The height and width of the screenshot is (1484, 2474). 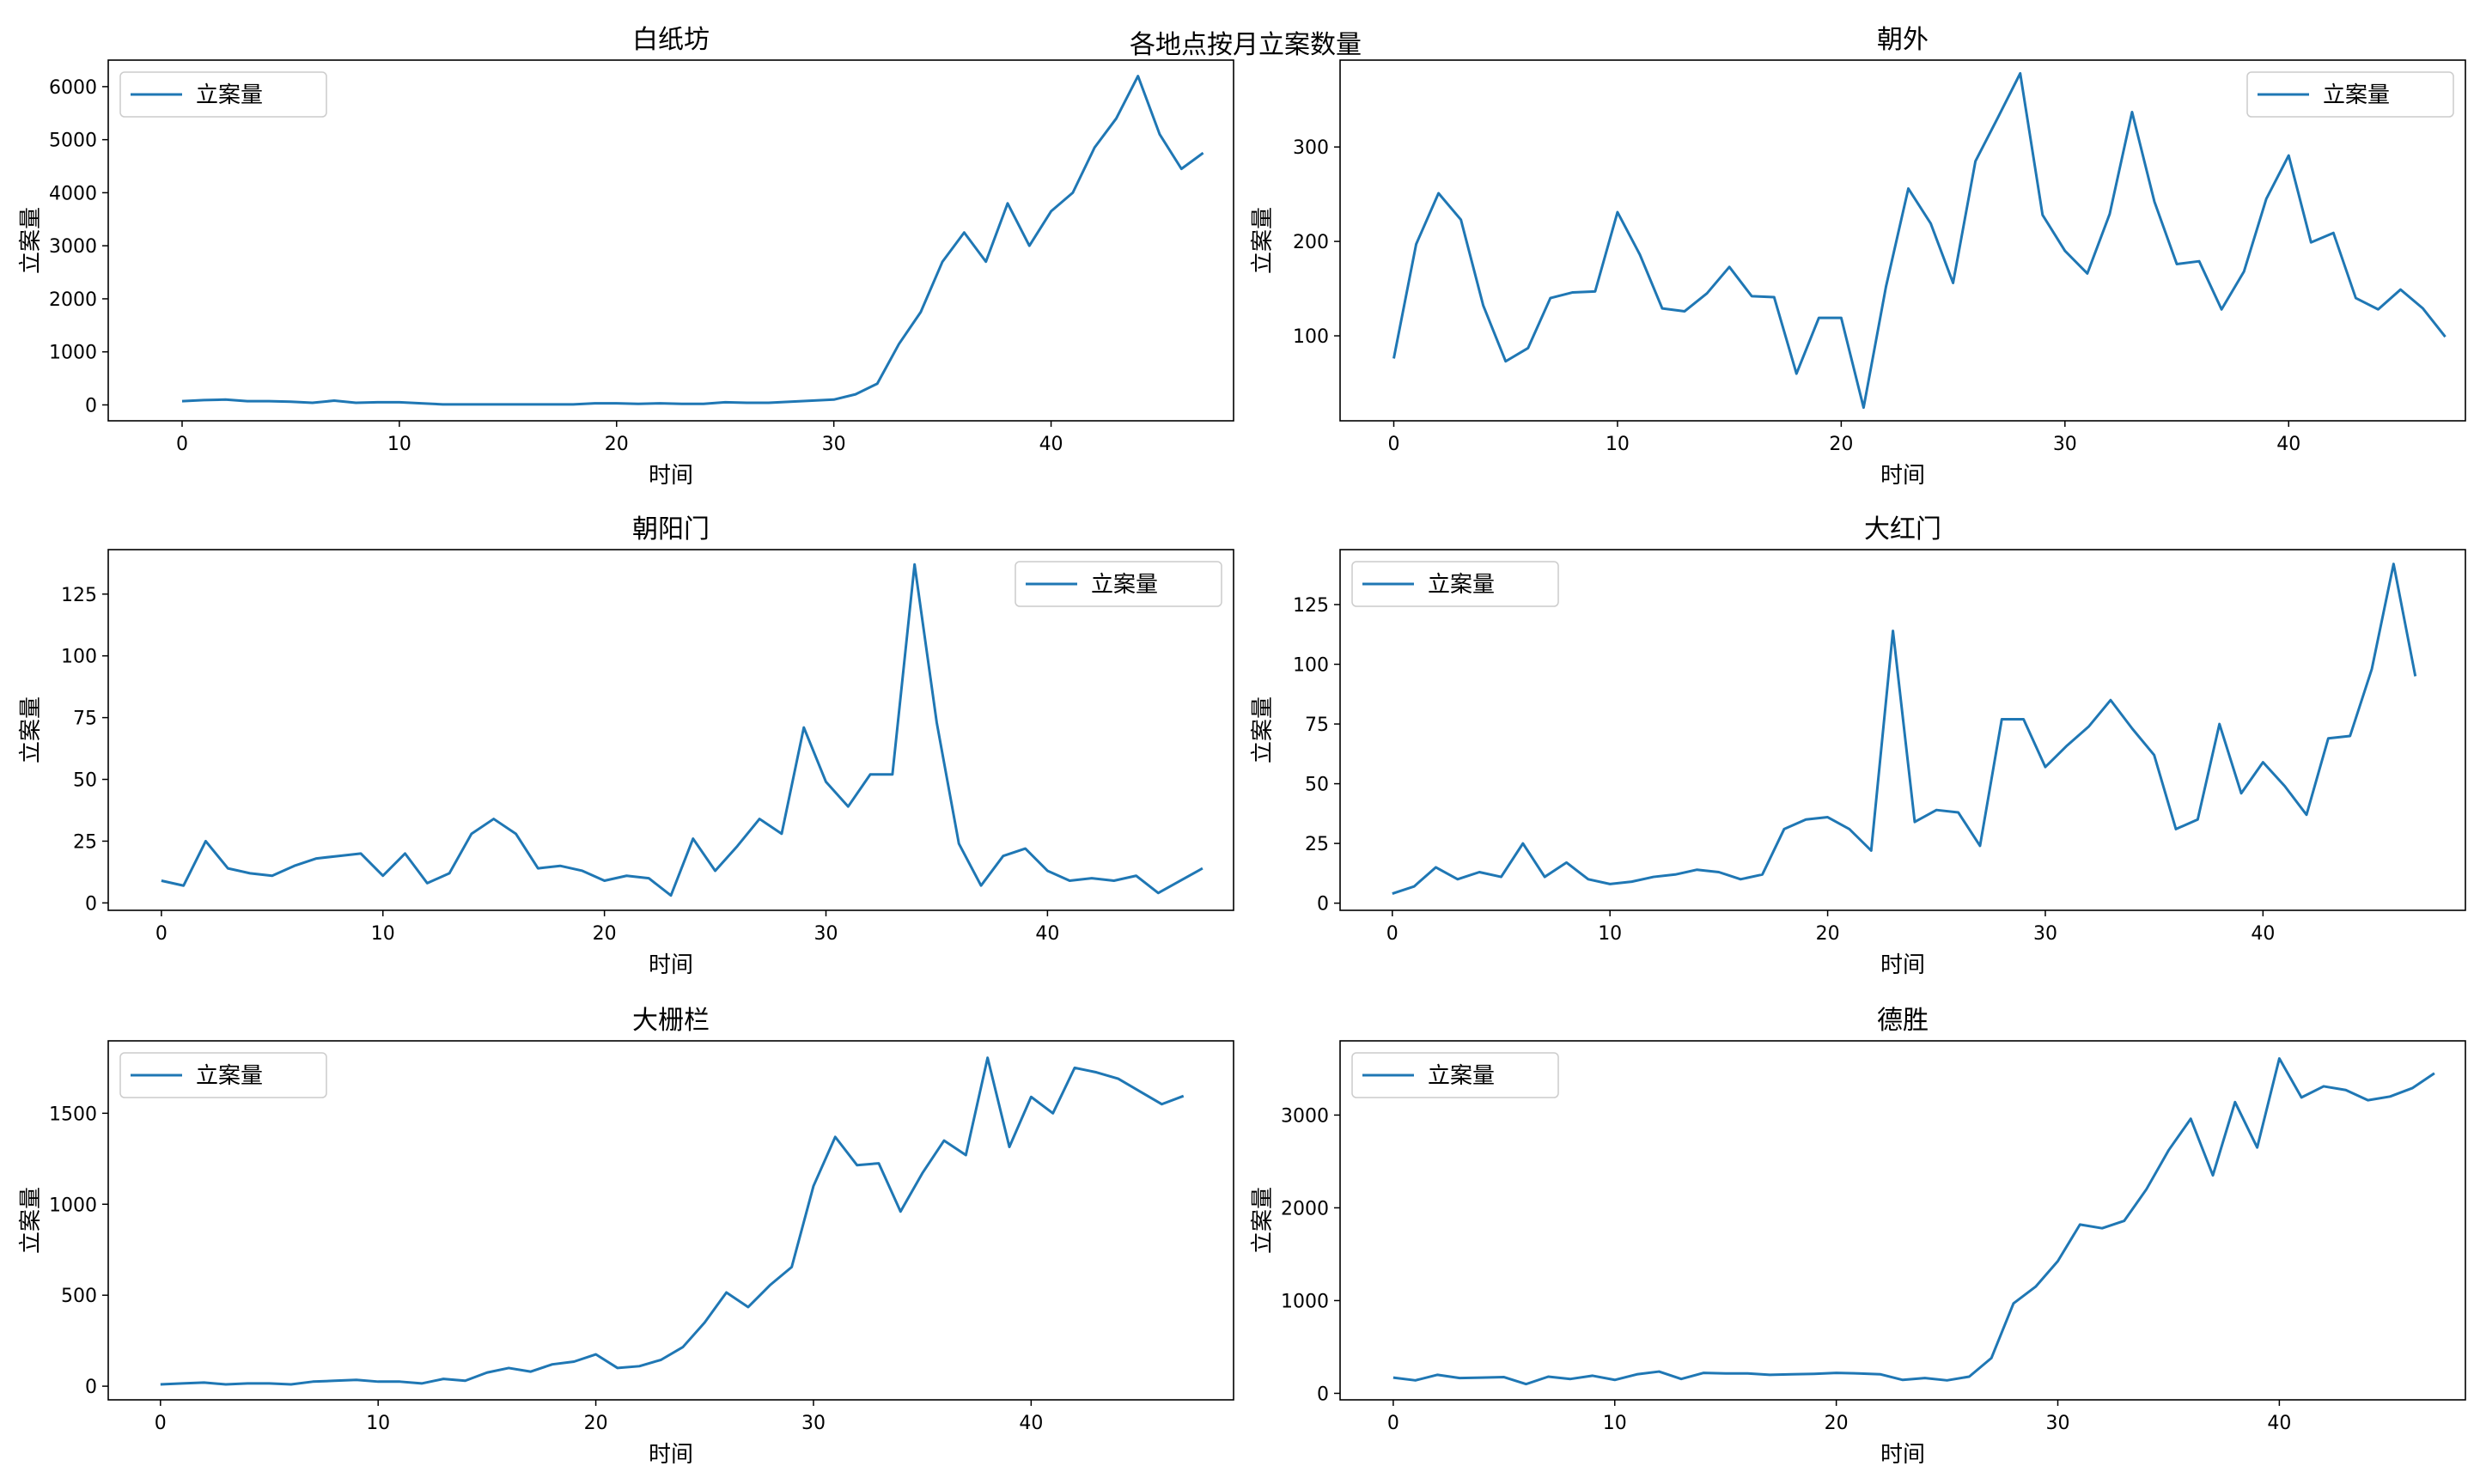 I want to click on y-tick-label: 1500, so click(x=73, y=1115).